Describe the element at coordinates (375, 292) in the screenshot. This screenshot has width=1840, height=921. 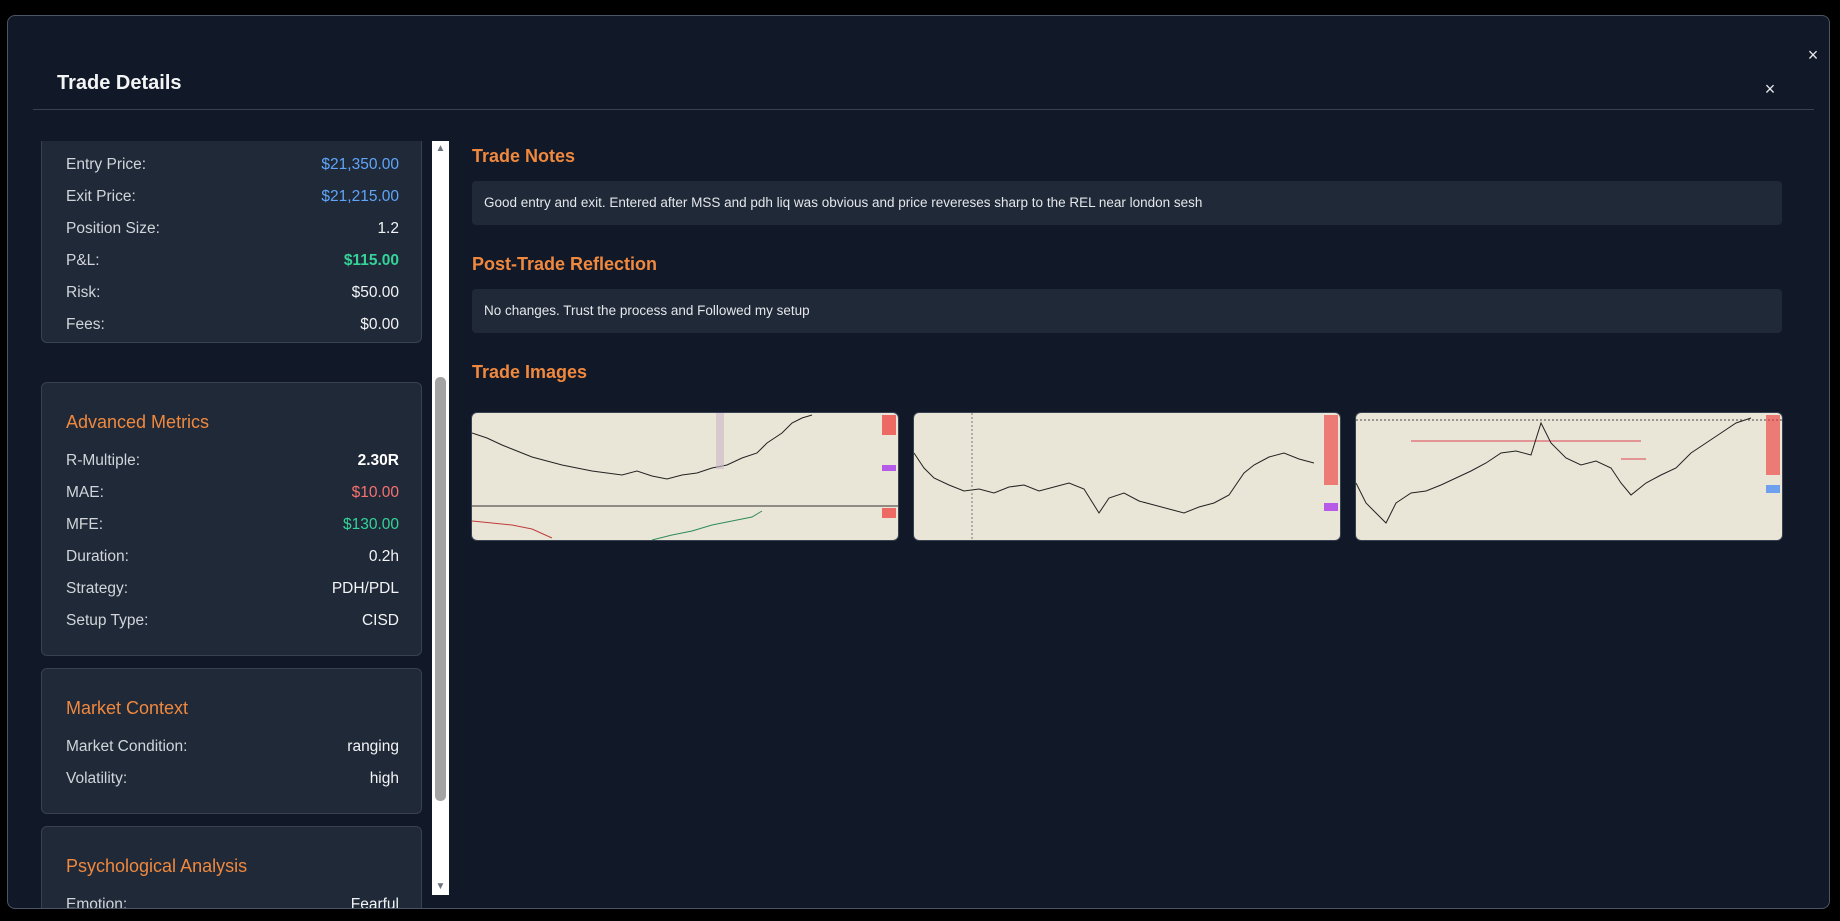
I see `risk-value: $50.00` at that location.